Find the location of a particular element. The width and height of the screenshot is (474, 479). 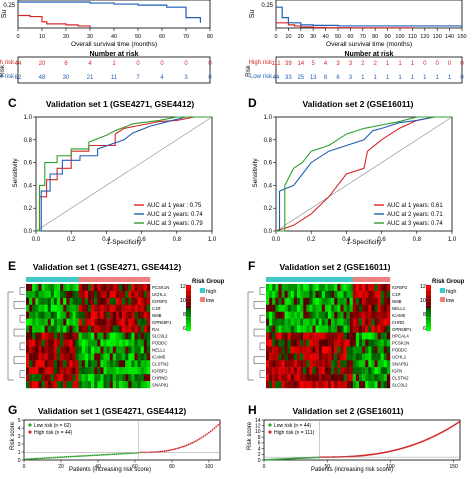

risk-xtick-label: 0 is located at coordinates (24, 467).